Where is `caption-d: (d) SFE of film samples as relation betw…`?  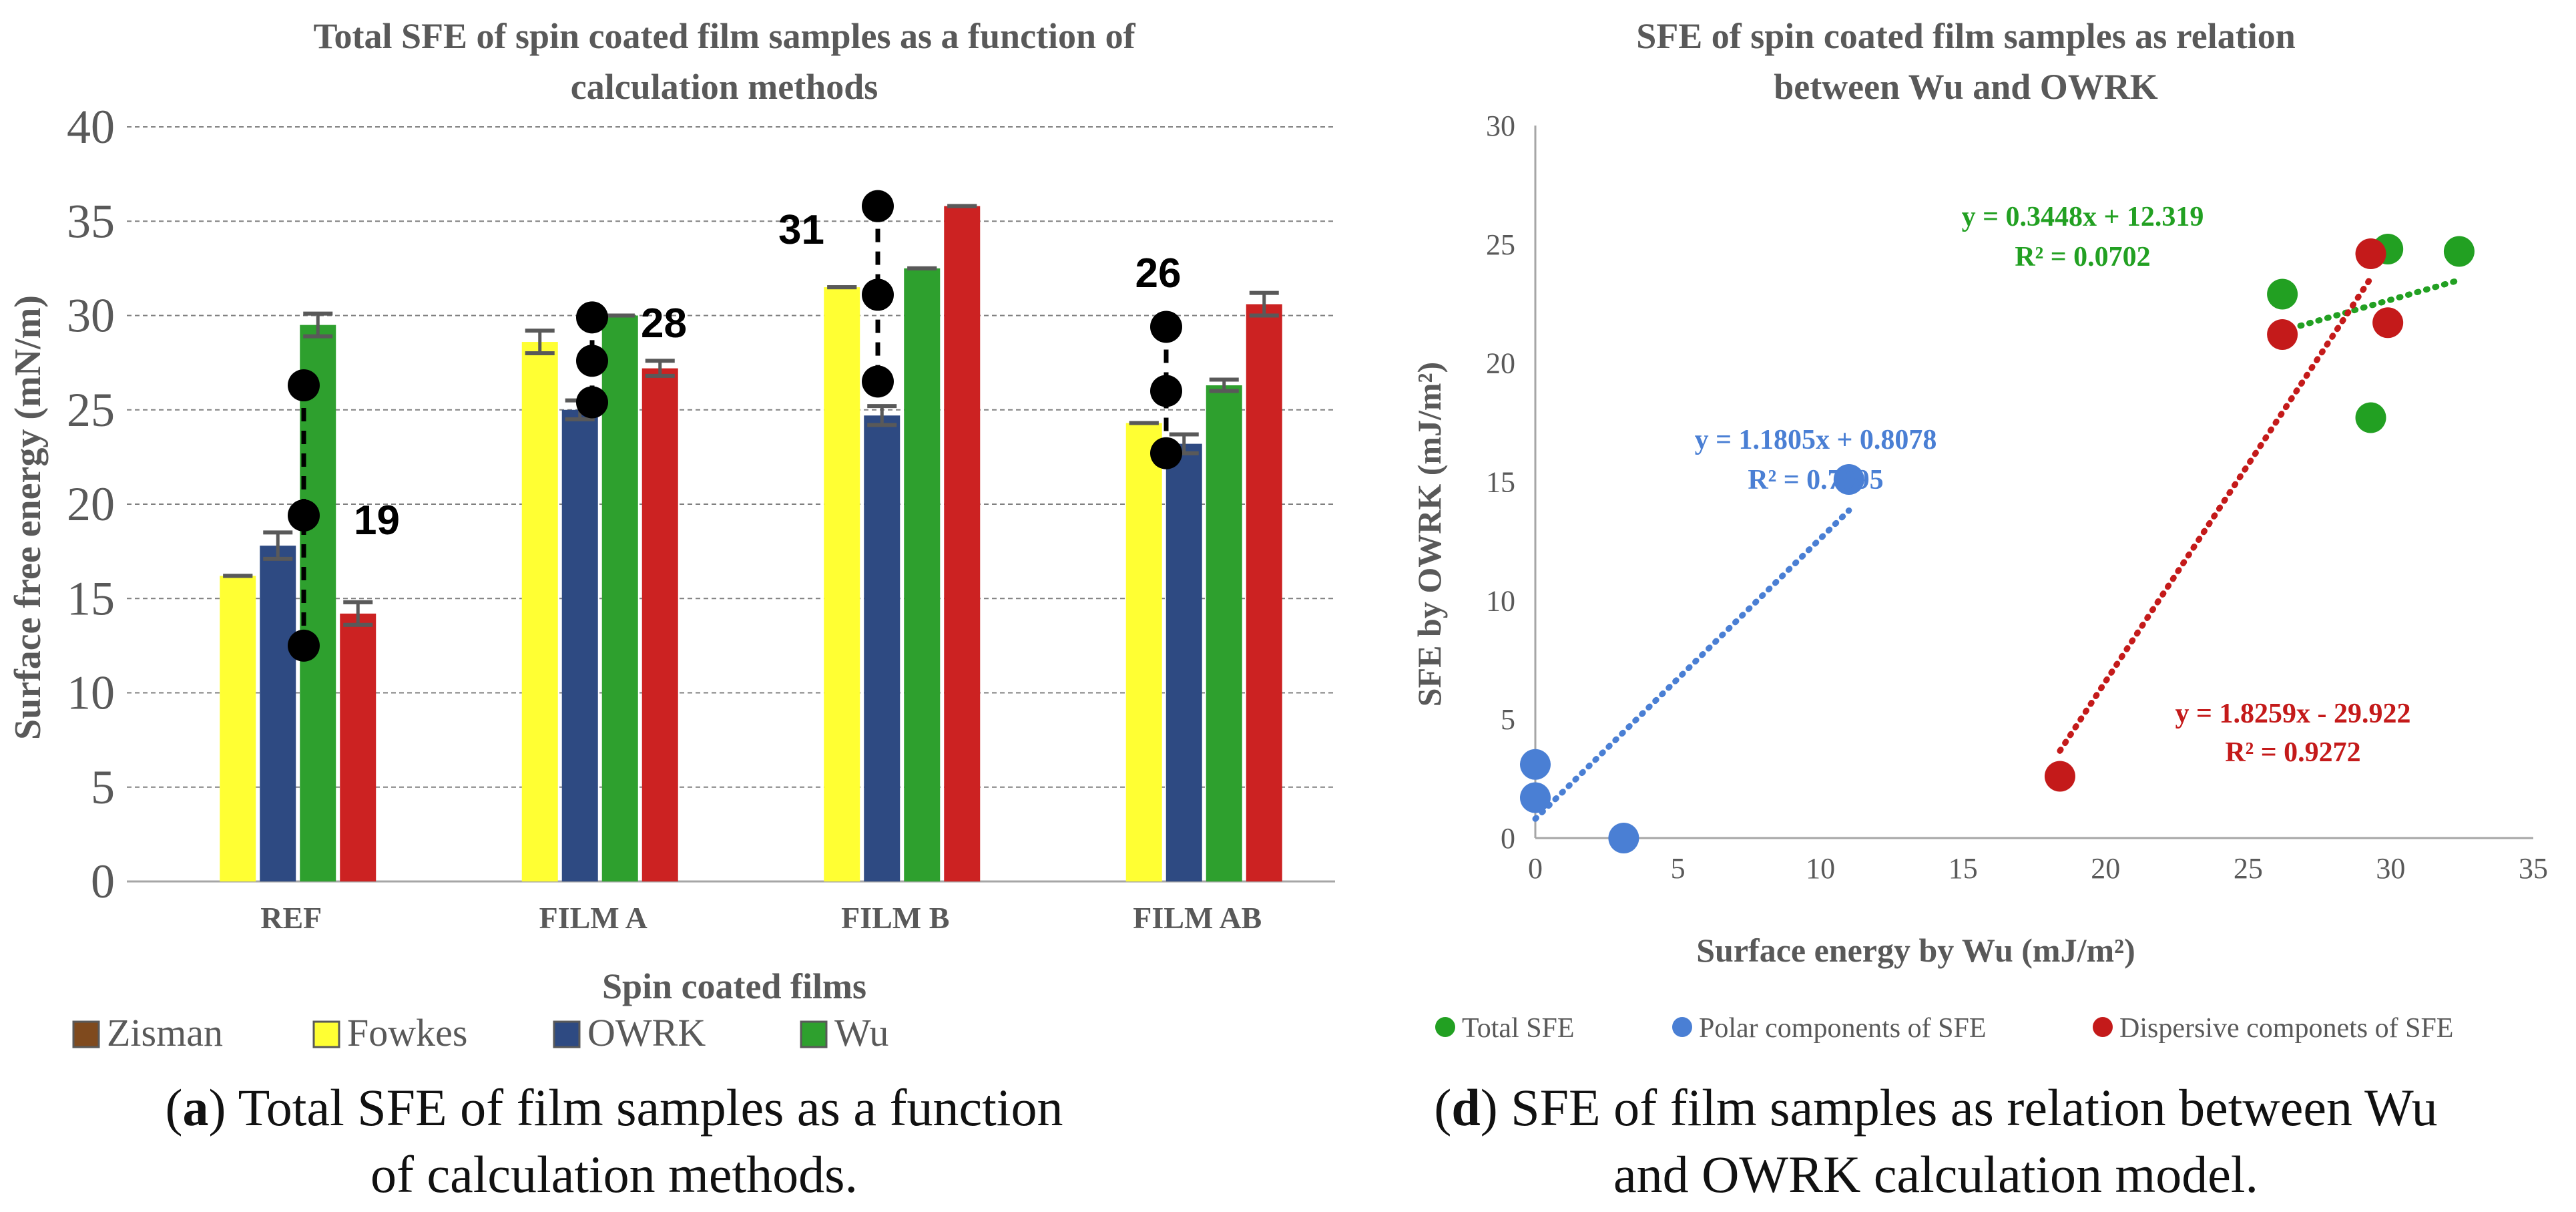 caption-d: (d) SFE of film samples as relation betw… is located at coordinates (1935, 1140).